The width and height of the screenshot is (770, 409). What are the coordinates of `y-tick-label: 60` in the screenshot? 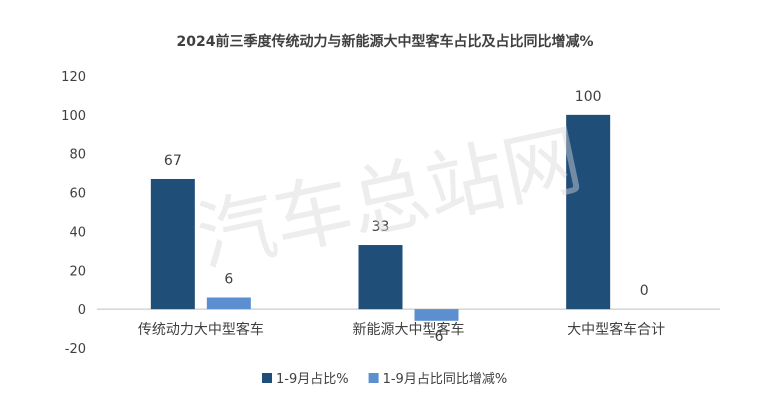 It's located at (77, 194).